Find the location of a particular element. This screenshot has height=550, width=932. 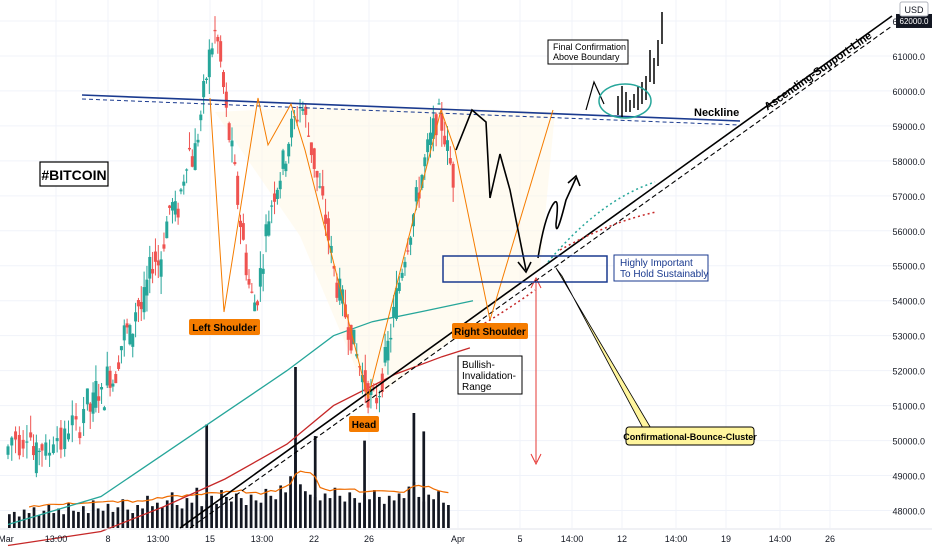

time-tick-label: 5 is located at coordinates (519, 539).